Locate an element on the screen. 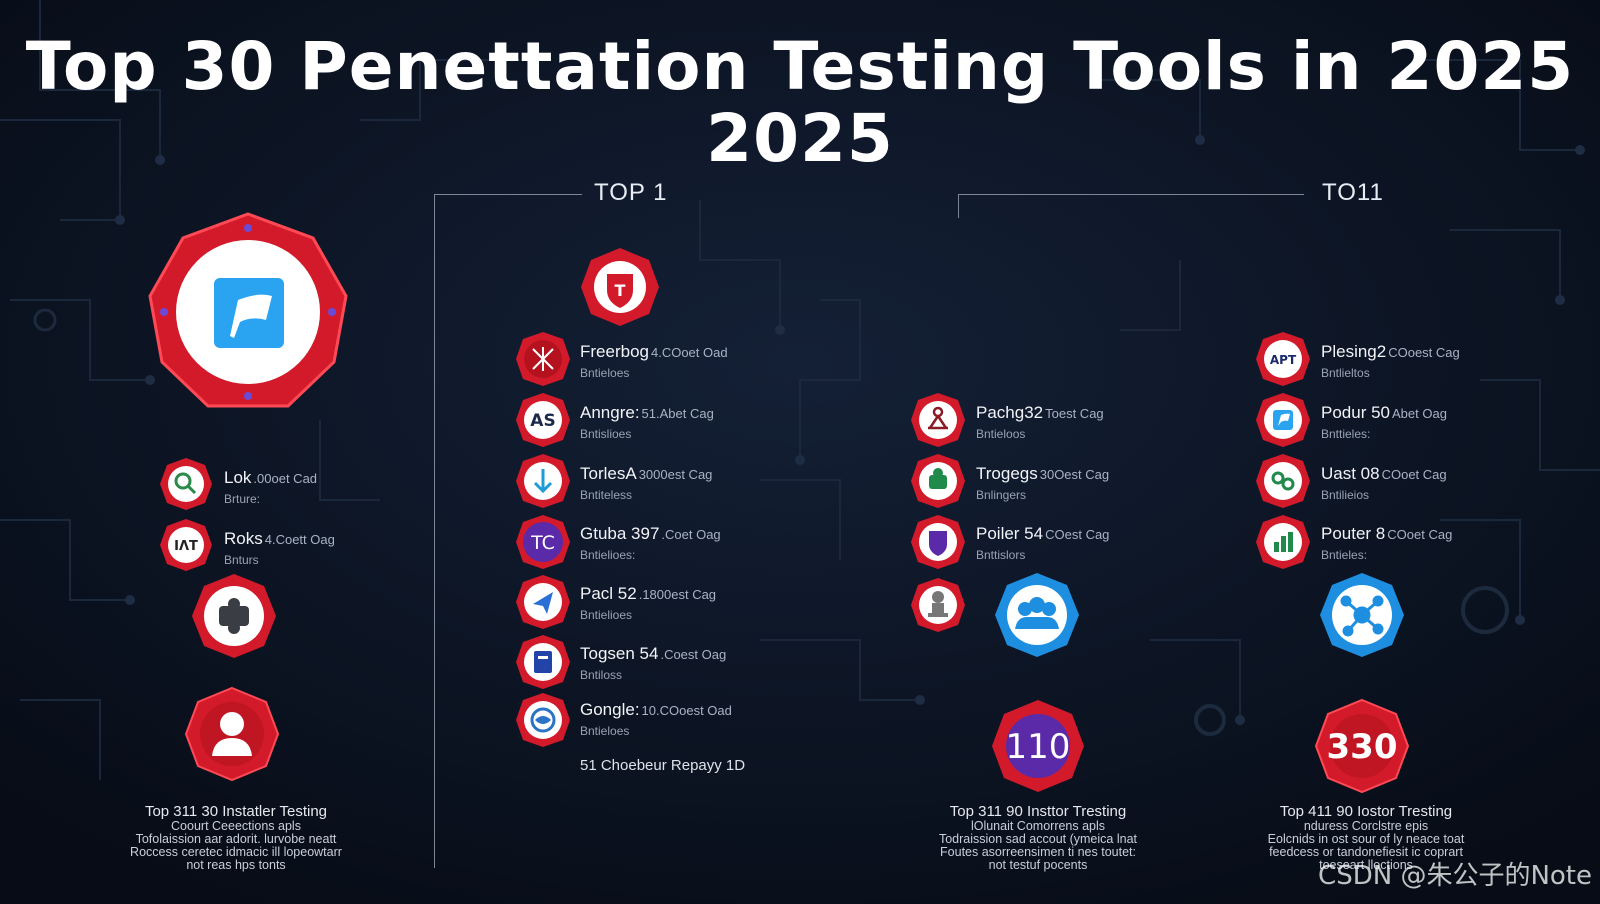  tool-badge-uast is located at coordinates (1283, 481).